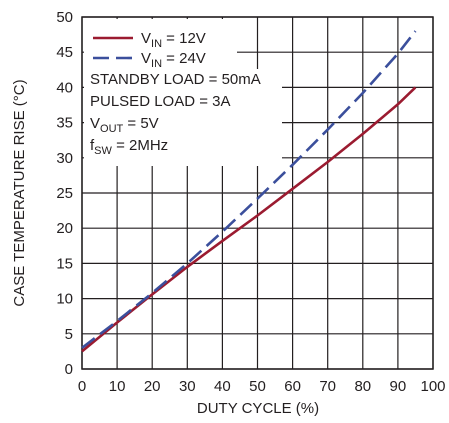  I want to click on x-tick-label: 10, so click(117, 386).